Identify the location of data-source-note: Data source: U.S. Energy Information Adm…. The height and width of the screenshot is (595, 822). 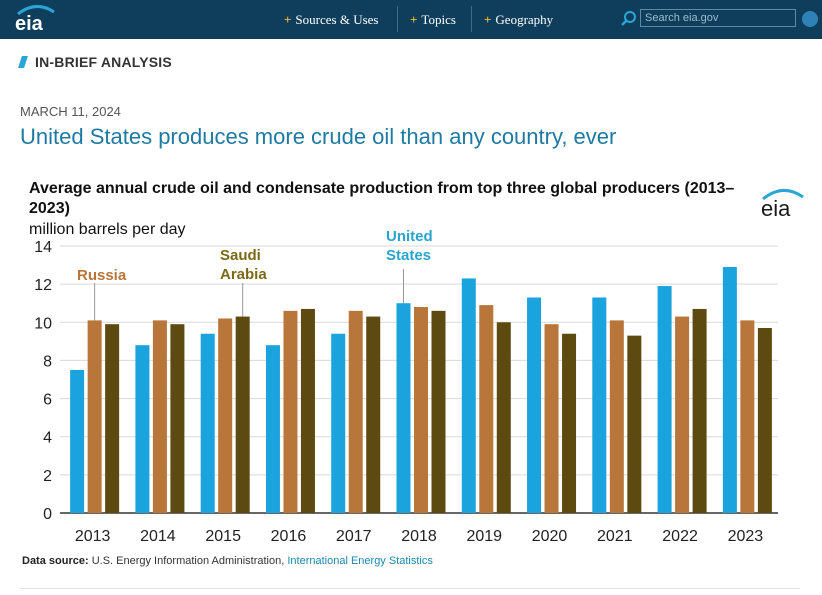
(227, 561).